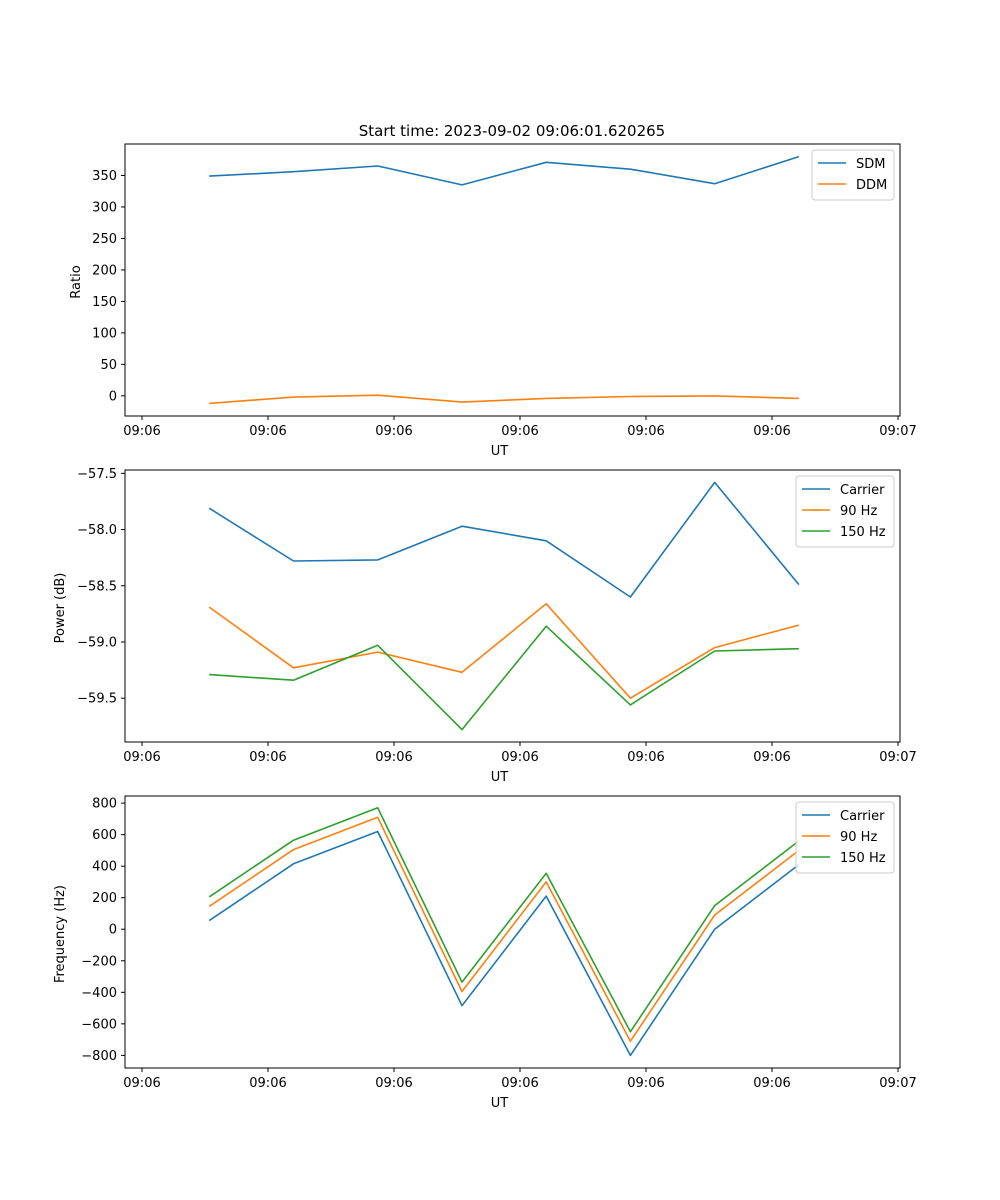 The image size is (1000, 1200). I want to click on power-y-tick-label: −58.0, so click(97, 530).